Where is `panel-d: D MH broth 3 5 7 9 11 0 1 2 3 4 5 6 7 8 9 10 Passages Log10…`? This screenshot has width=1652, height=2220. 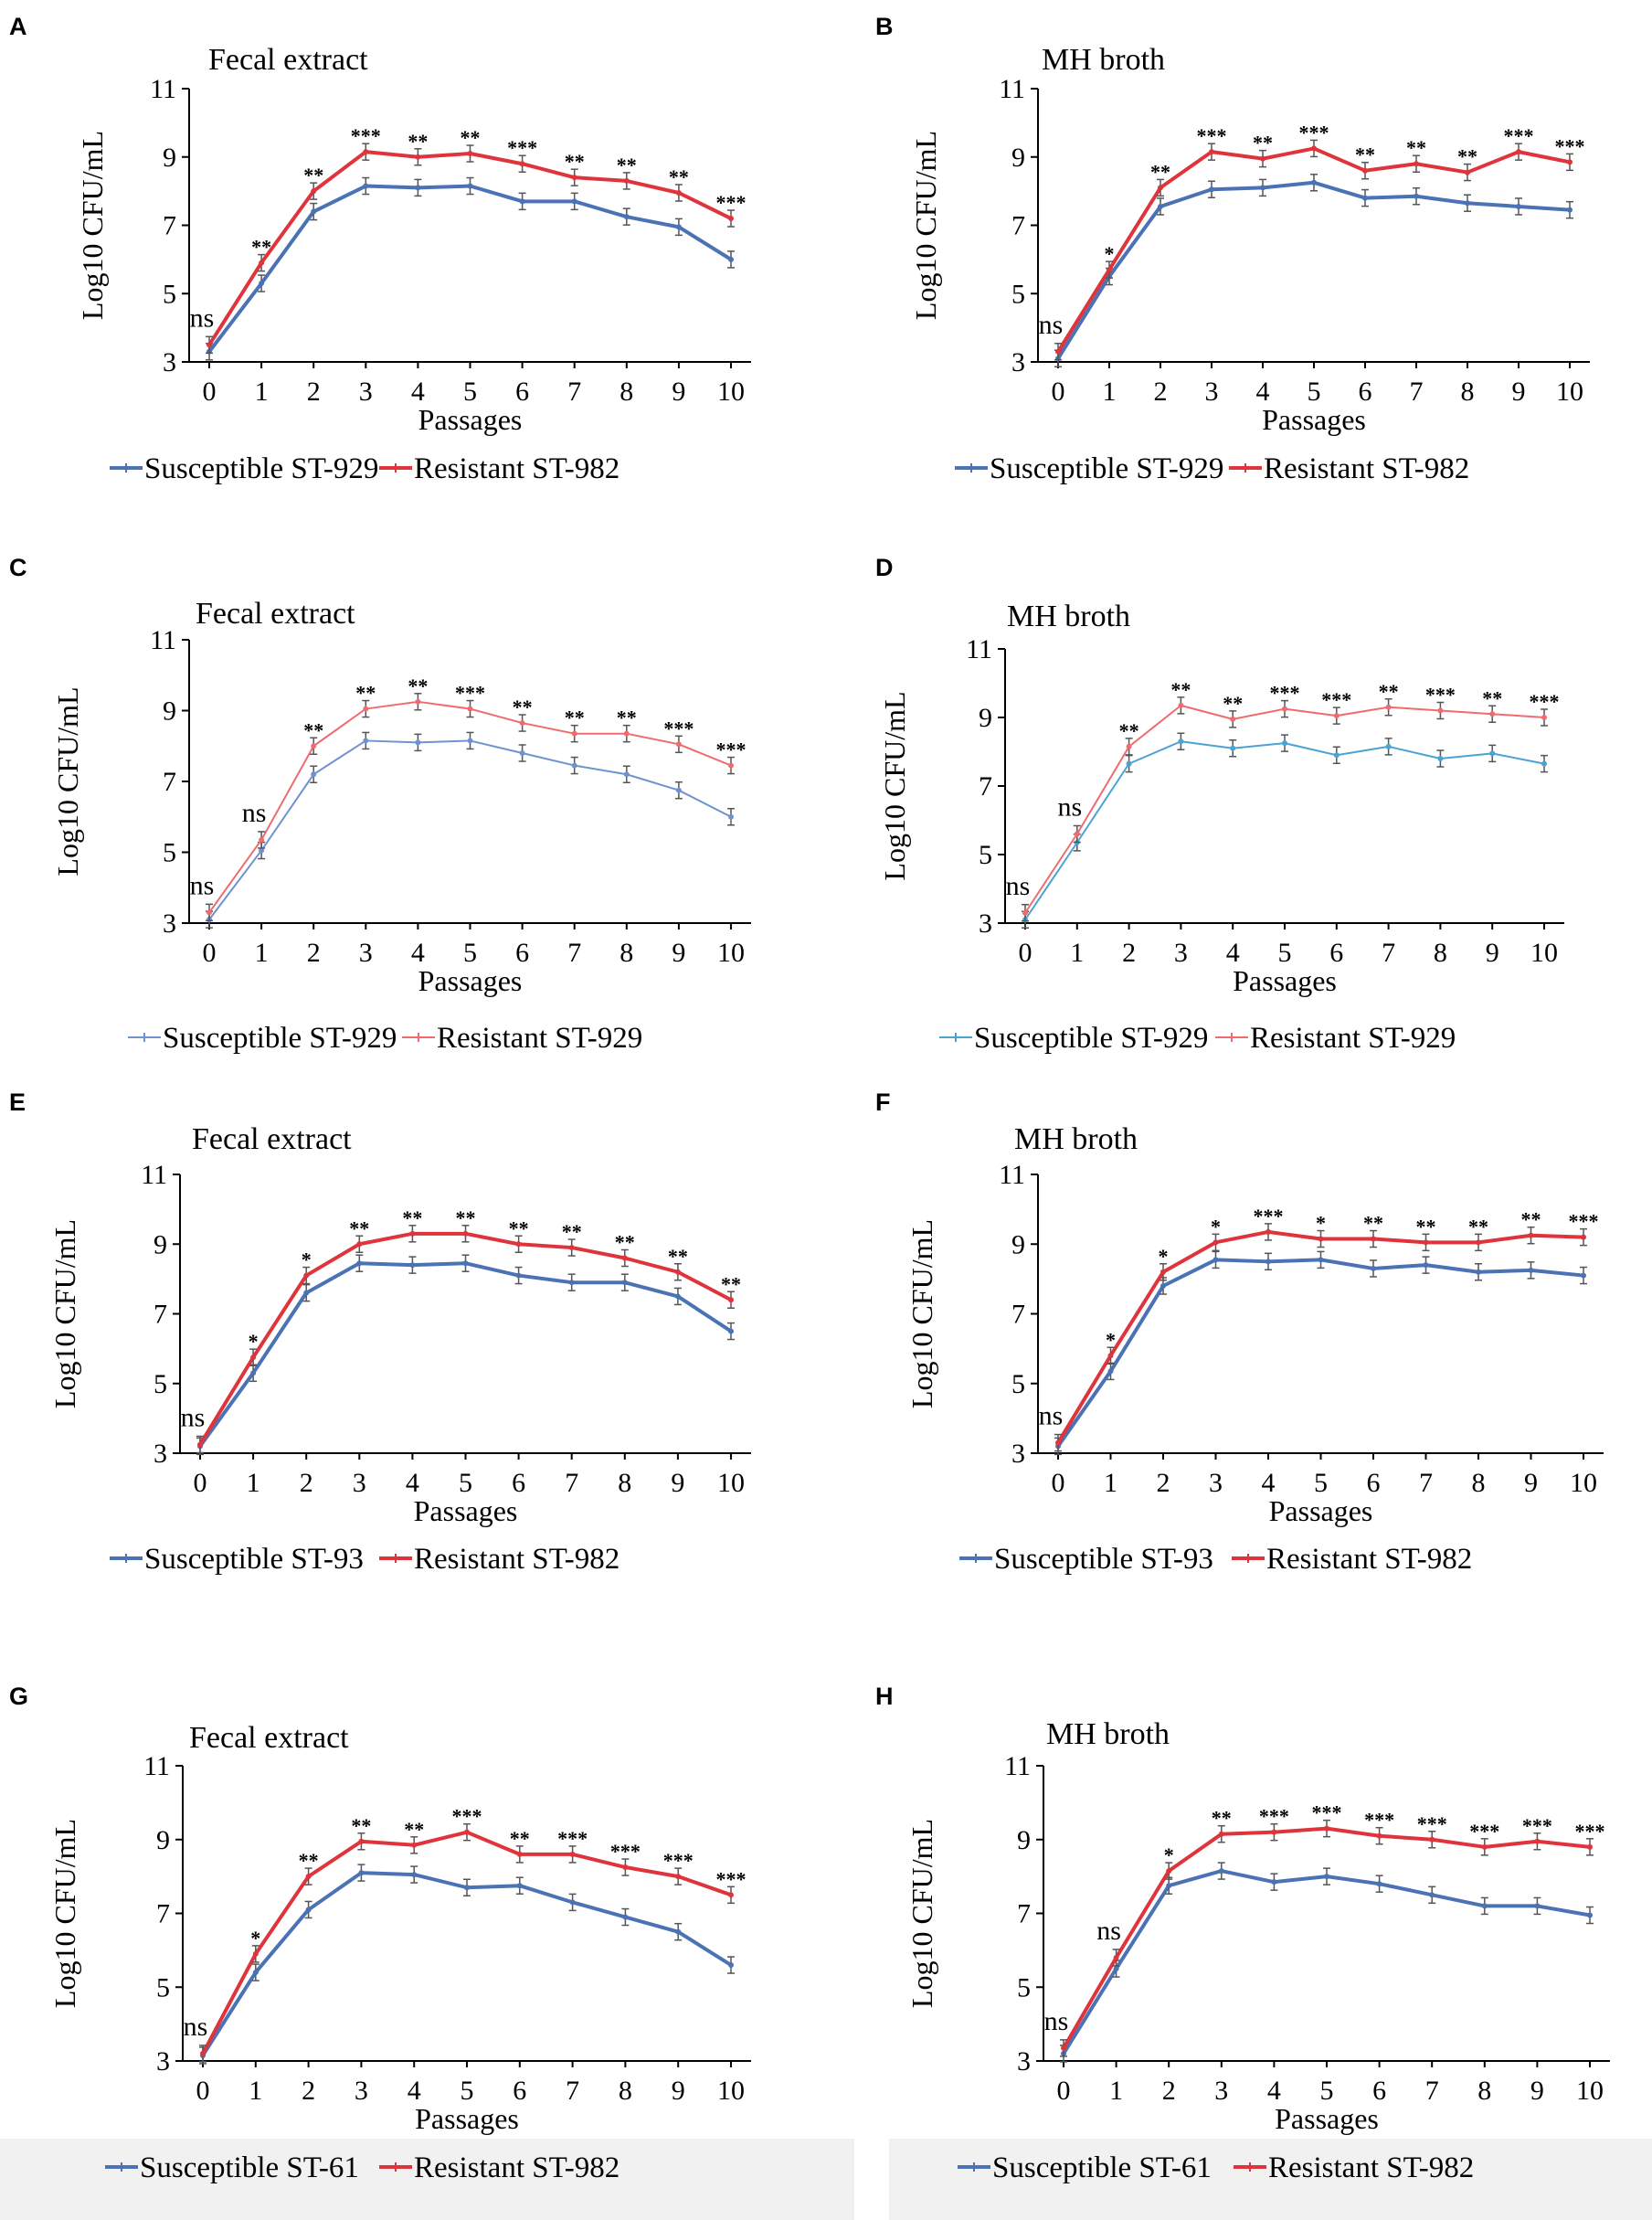 panel-d: D MH broth 3 5 7 9 11 0 1 2 3 4 5 6 7 8 9 10 Passages Log10… is located at coordinates (1220, 804).